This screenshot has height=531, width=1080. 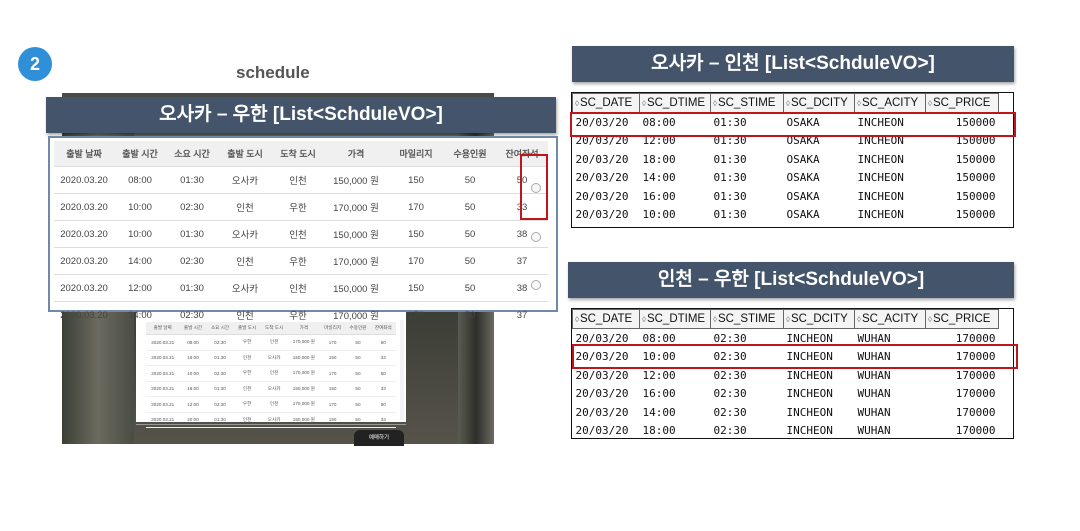 What do you see at coordinates (271, 404) in the screenshot?
I see `table-row: 2020.03.21 12:00 02:30 우한 인천 170,000 원 170 50 50` at bounding box center [271, 404].